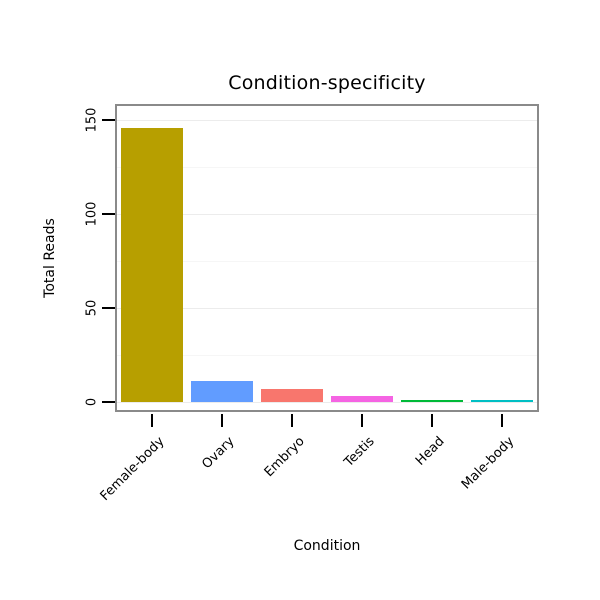 This screenshot has width=600, height=600. What do you see at coordinates (132, 469) in the screenshot?
I see `x-tick-label-text: Female-body` at bounding box center [132, 469].